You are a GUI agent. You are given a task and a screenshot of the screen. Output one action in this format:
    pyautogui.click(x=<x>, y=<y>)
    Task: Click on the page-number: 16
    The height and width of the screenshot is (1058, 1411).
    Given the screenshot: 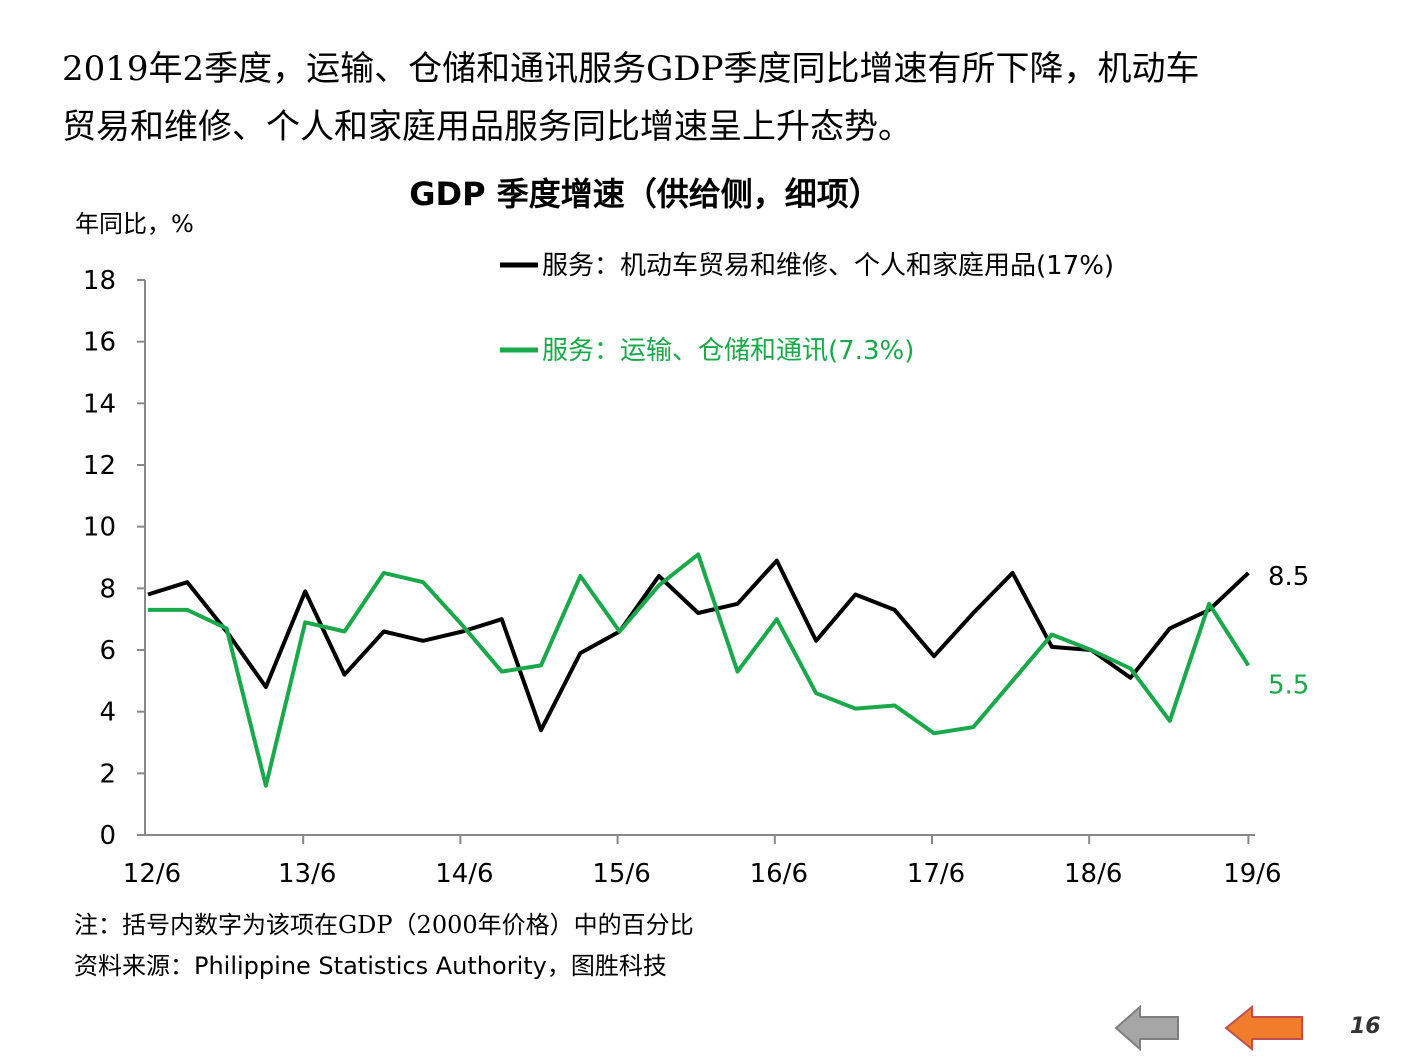 What is the action you would take?
    pyautogui.click(x=1365, y=1026)
    